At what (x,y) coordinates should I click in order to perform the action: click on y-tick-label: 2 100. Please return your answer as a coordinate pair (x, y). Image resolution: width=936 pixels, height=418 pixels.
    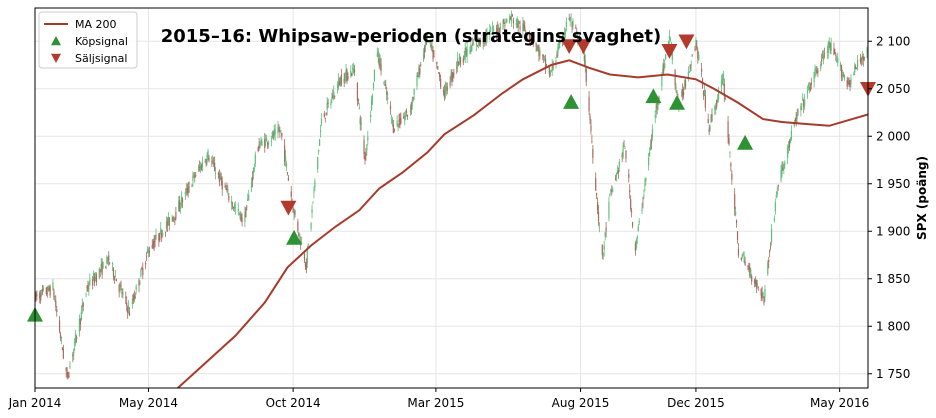
    Looking at the image, I should click on (893, 41).